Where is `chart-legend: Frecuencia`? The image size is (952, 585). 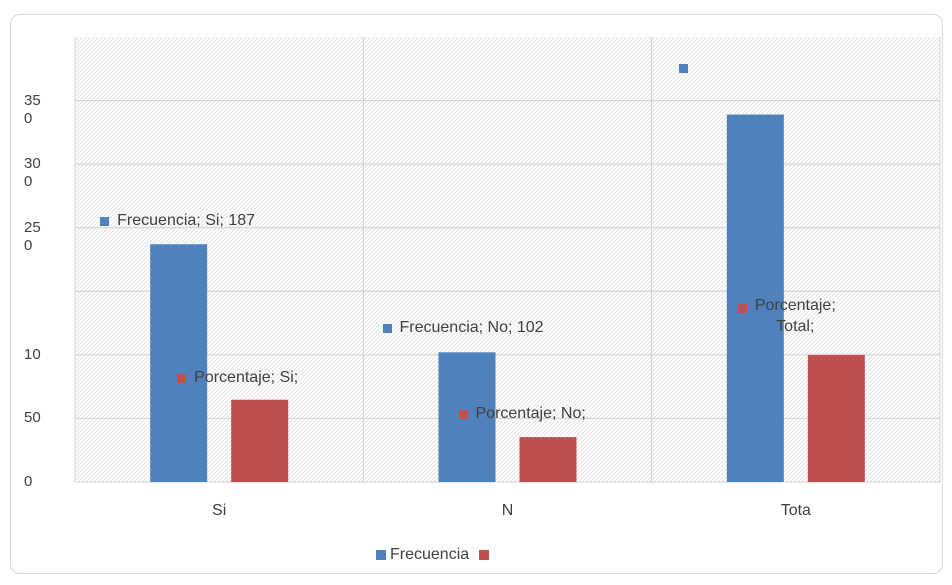
chart-legend: Frecuencia is located at coordinates (434, 555).